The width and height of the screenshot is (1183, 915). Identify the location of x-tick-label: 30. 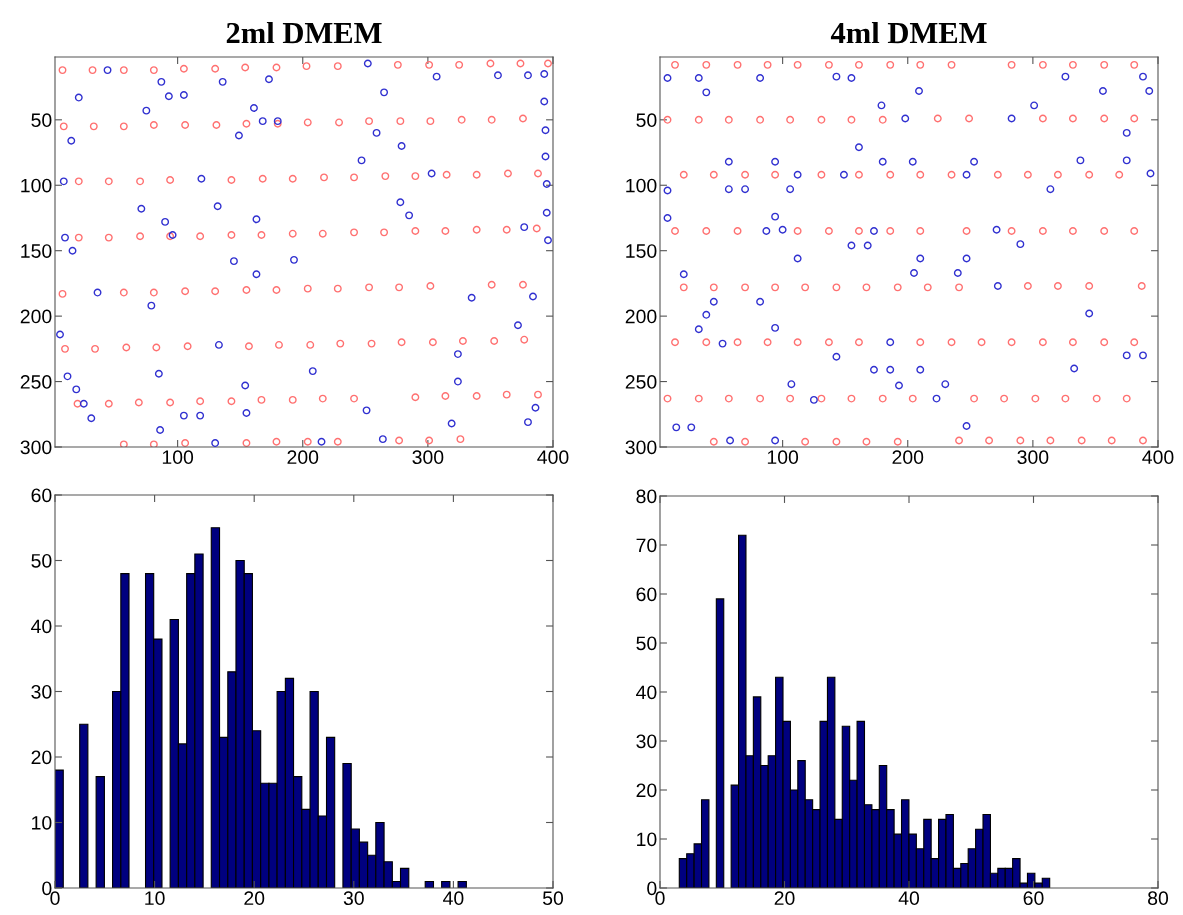
(353, 898).